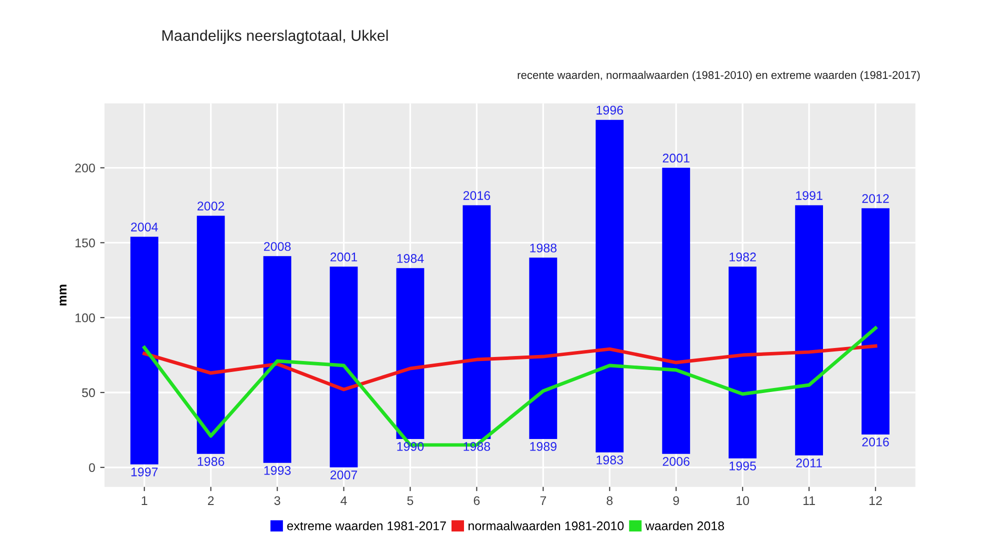 This screenshot has width=995, height=544. Describe the element at coordinates (477, 501) in the screenshot. I see `x-tick-label: 6` at that location.